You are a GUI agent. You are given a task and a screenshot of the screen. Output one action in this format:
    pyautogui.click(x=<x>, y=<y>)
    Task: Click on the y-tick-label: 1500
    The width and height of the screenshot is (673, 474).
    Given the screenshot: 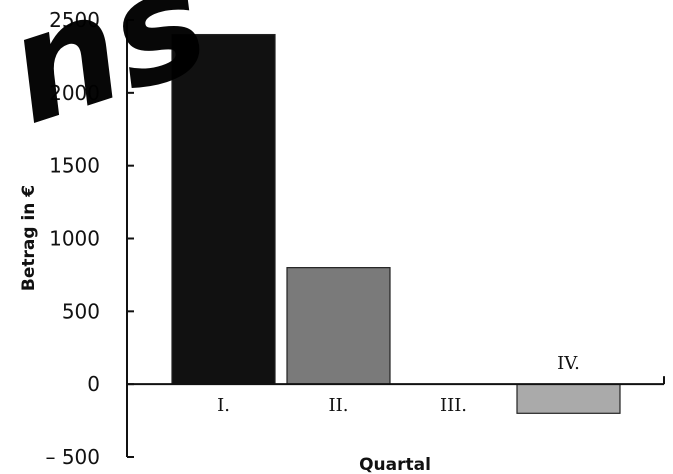 What is the action you would take?
    pyautogui.click(x=74, y=166)
    